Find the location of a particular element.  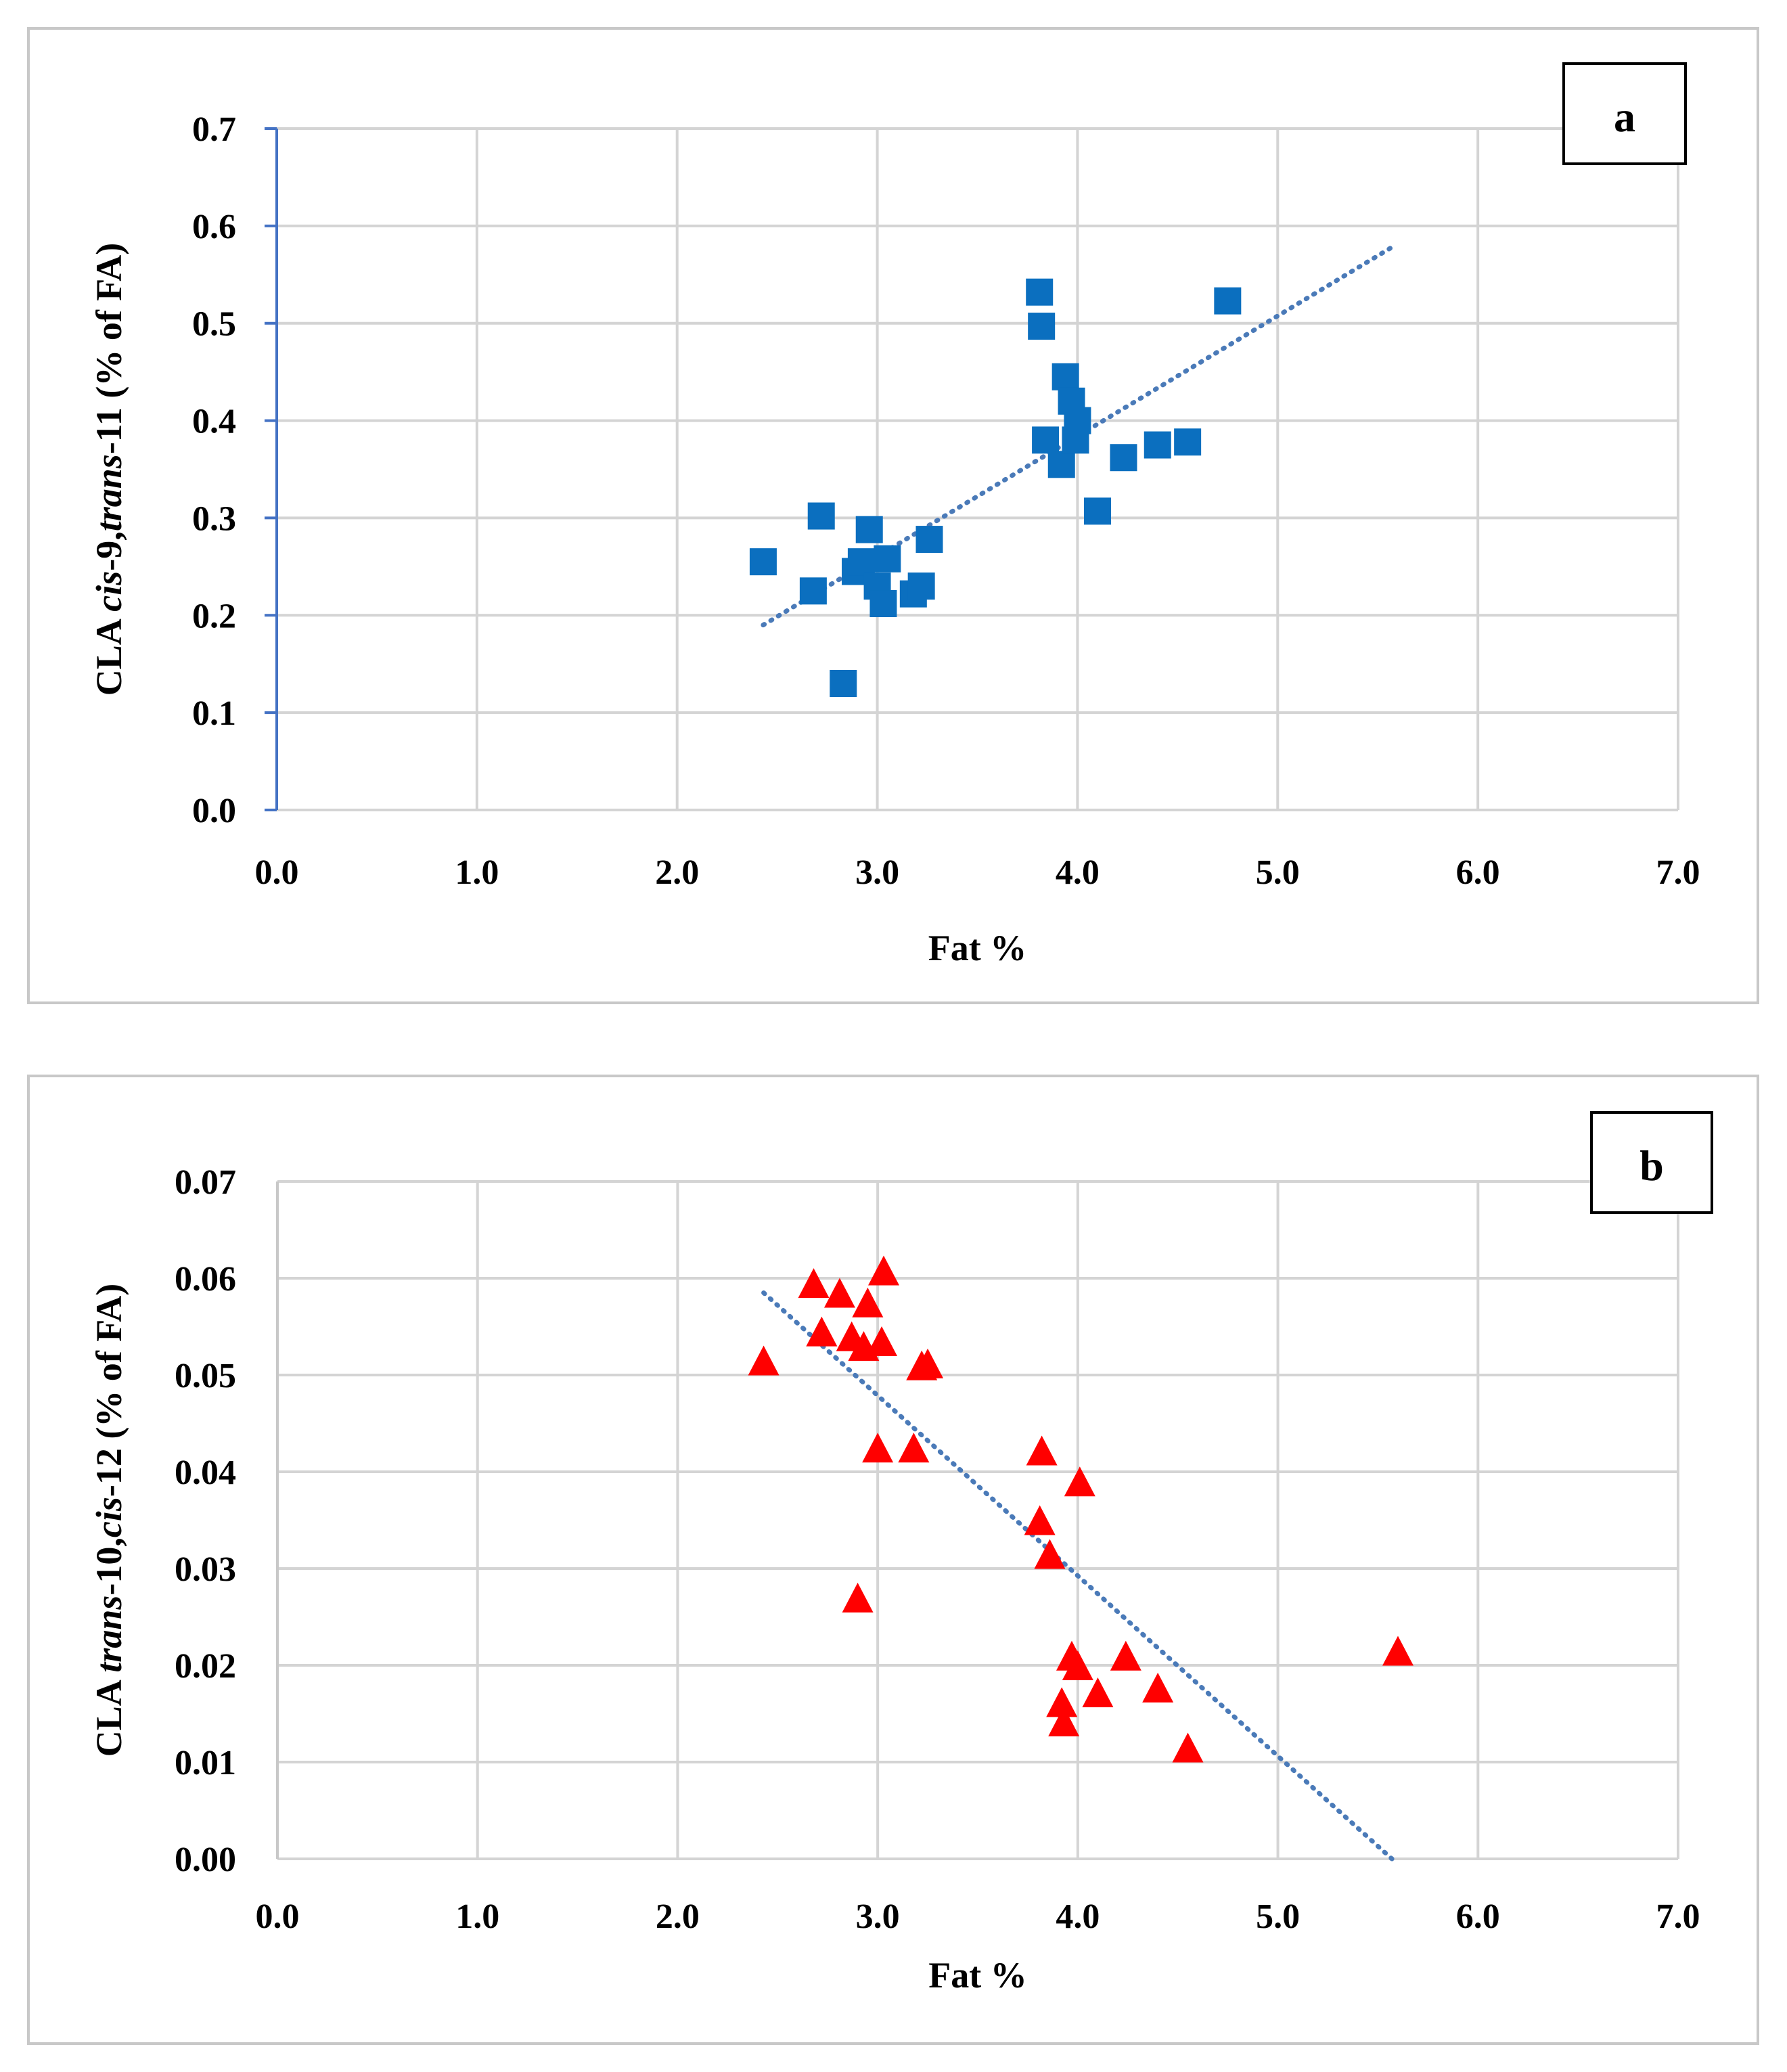

trendline is located at coordinates (1078, 1576).